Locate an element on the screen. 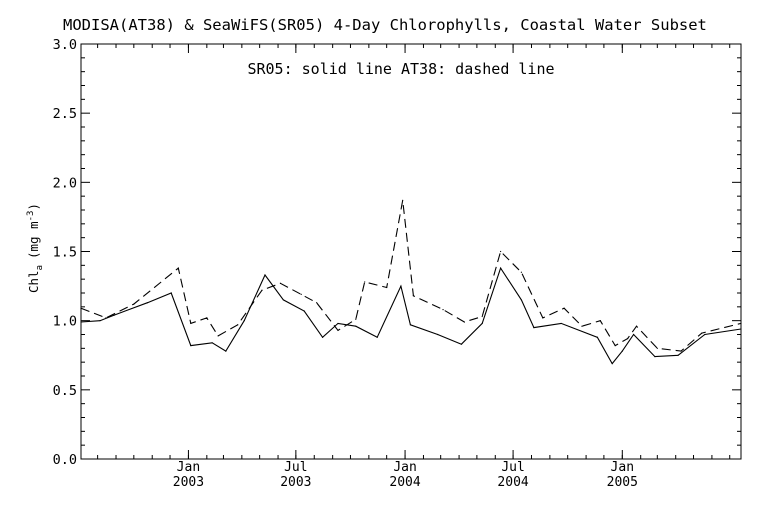  y-tick-label: 2.0 is located at coordinates (65, 183).